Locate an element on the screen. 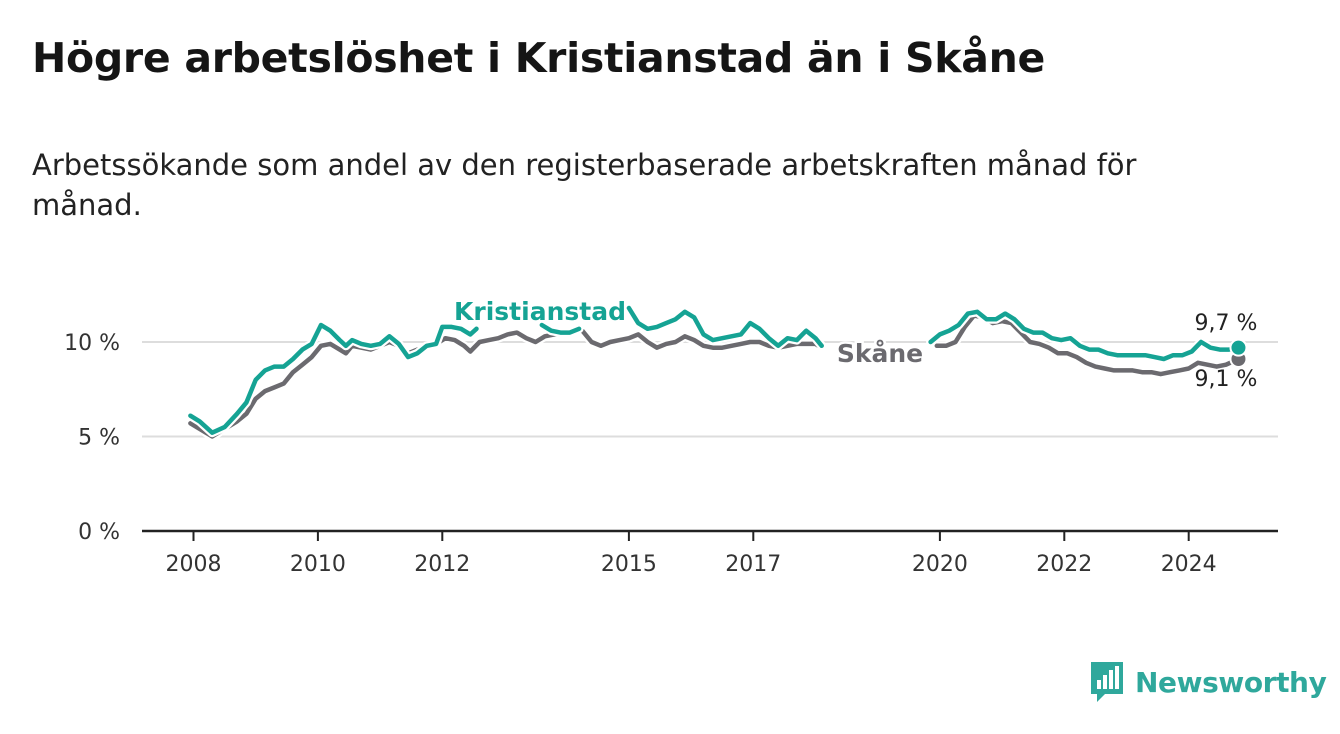  x-axis-ticks: 2008 2010 2012 2015 2017 2020 2022 2024 is located at coordinates (691, 554).